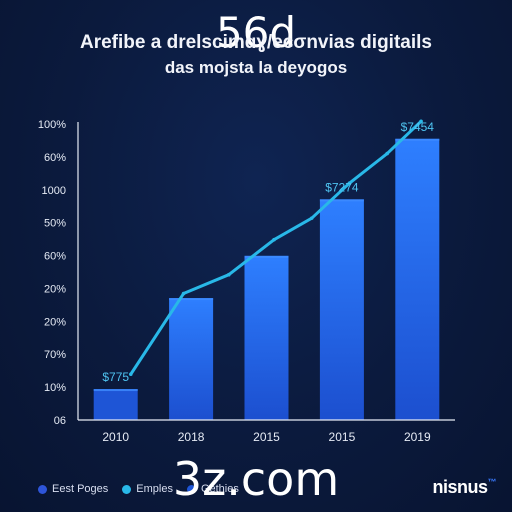 Image resolution: width=512 pixels, height=512 pixels. What do you see at coordinates (80, 489) in the screenshot?
I see `legend-label: Eest Poges` at bounding box center [80, 489].